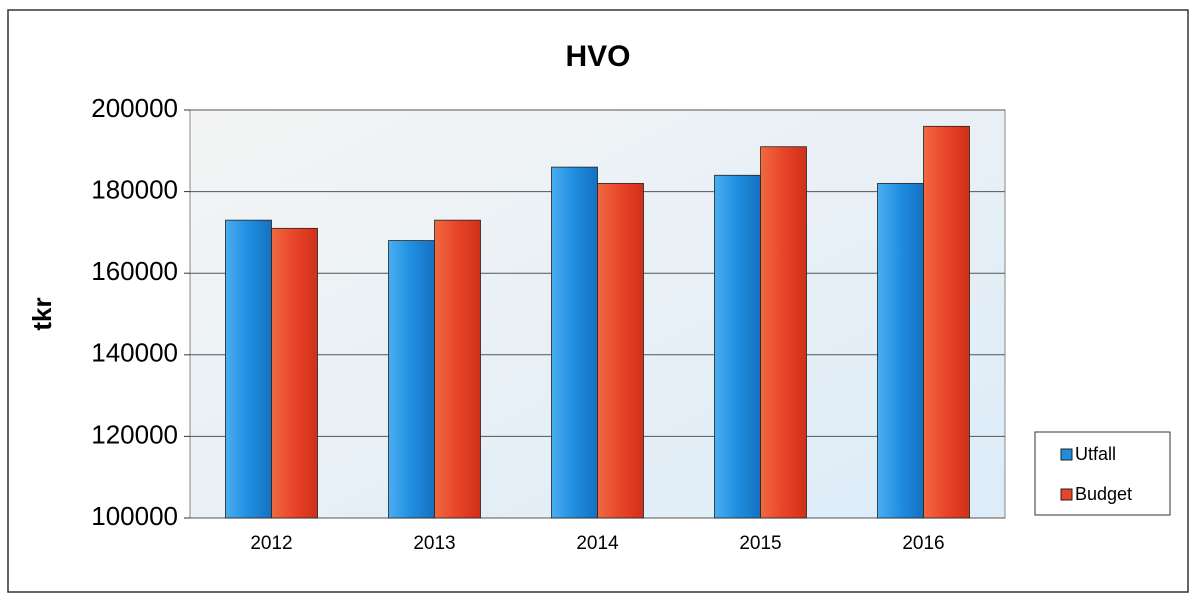  What do you see at coordinates (1102, 473) in the screenshot?
I see `legend` at bounding box center [1102, 473].